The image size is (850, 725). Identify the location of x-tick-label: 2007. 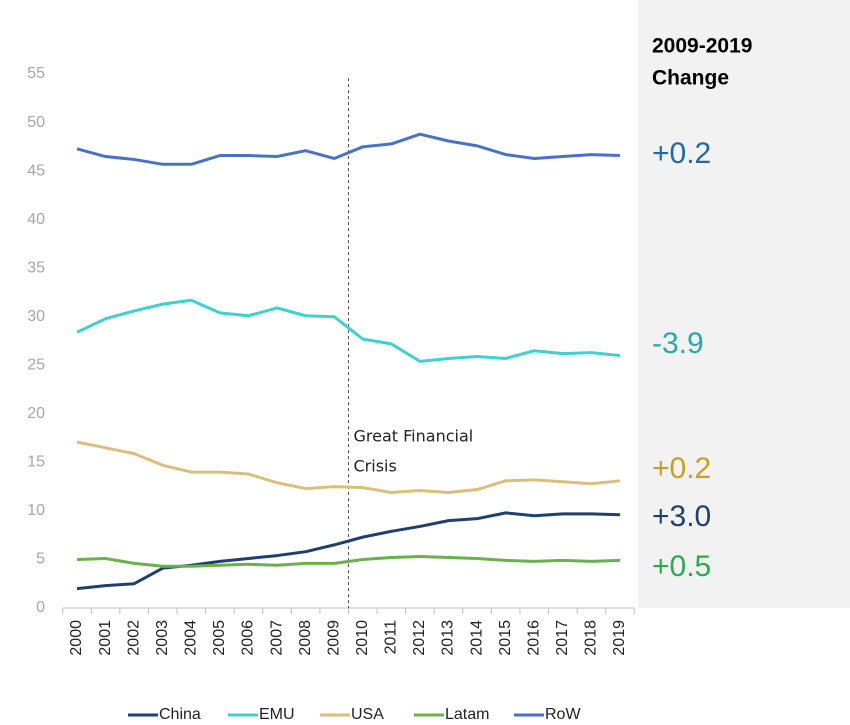
(276, 638).